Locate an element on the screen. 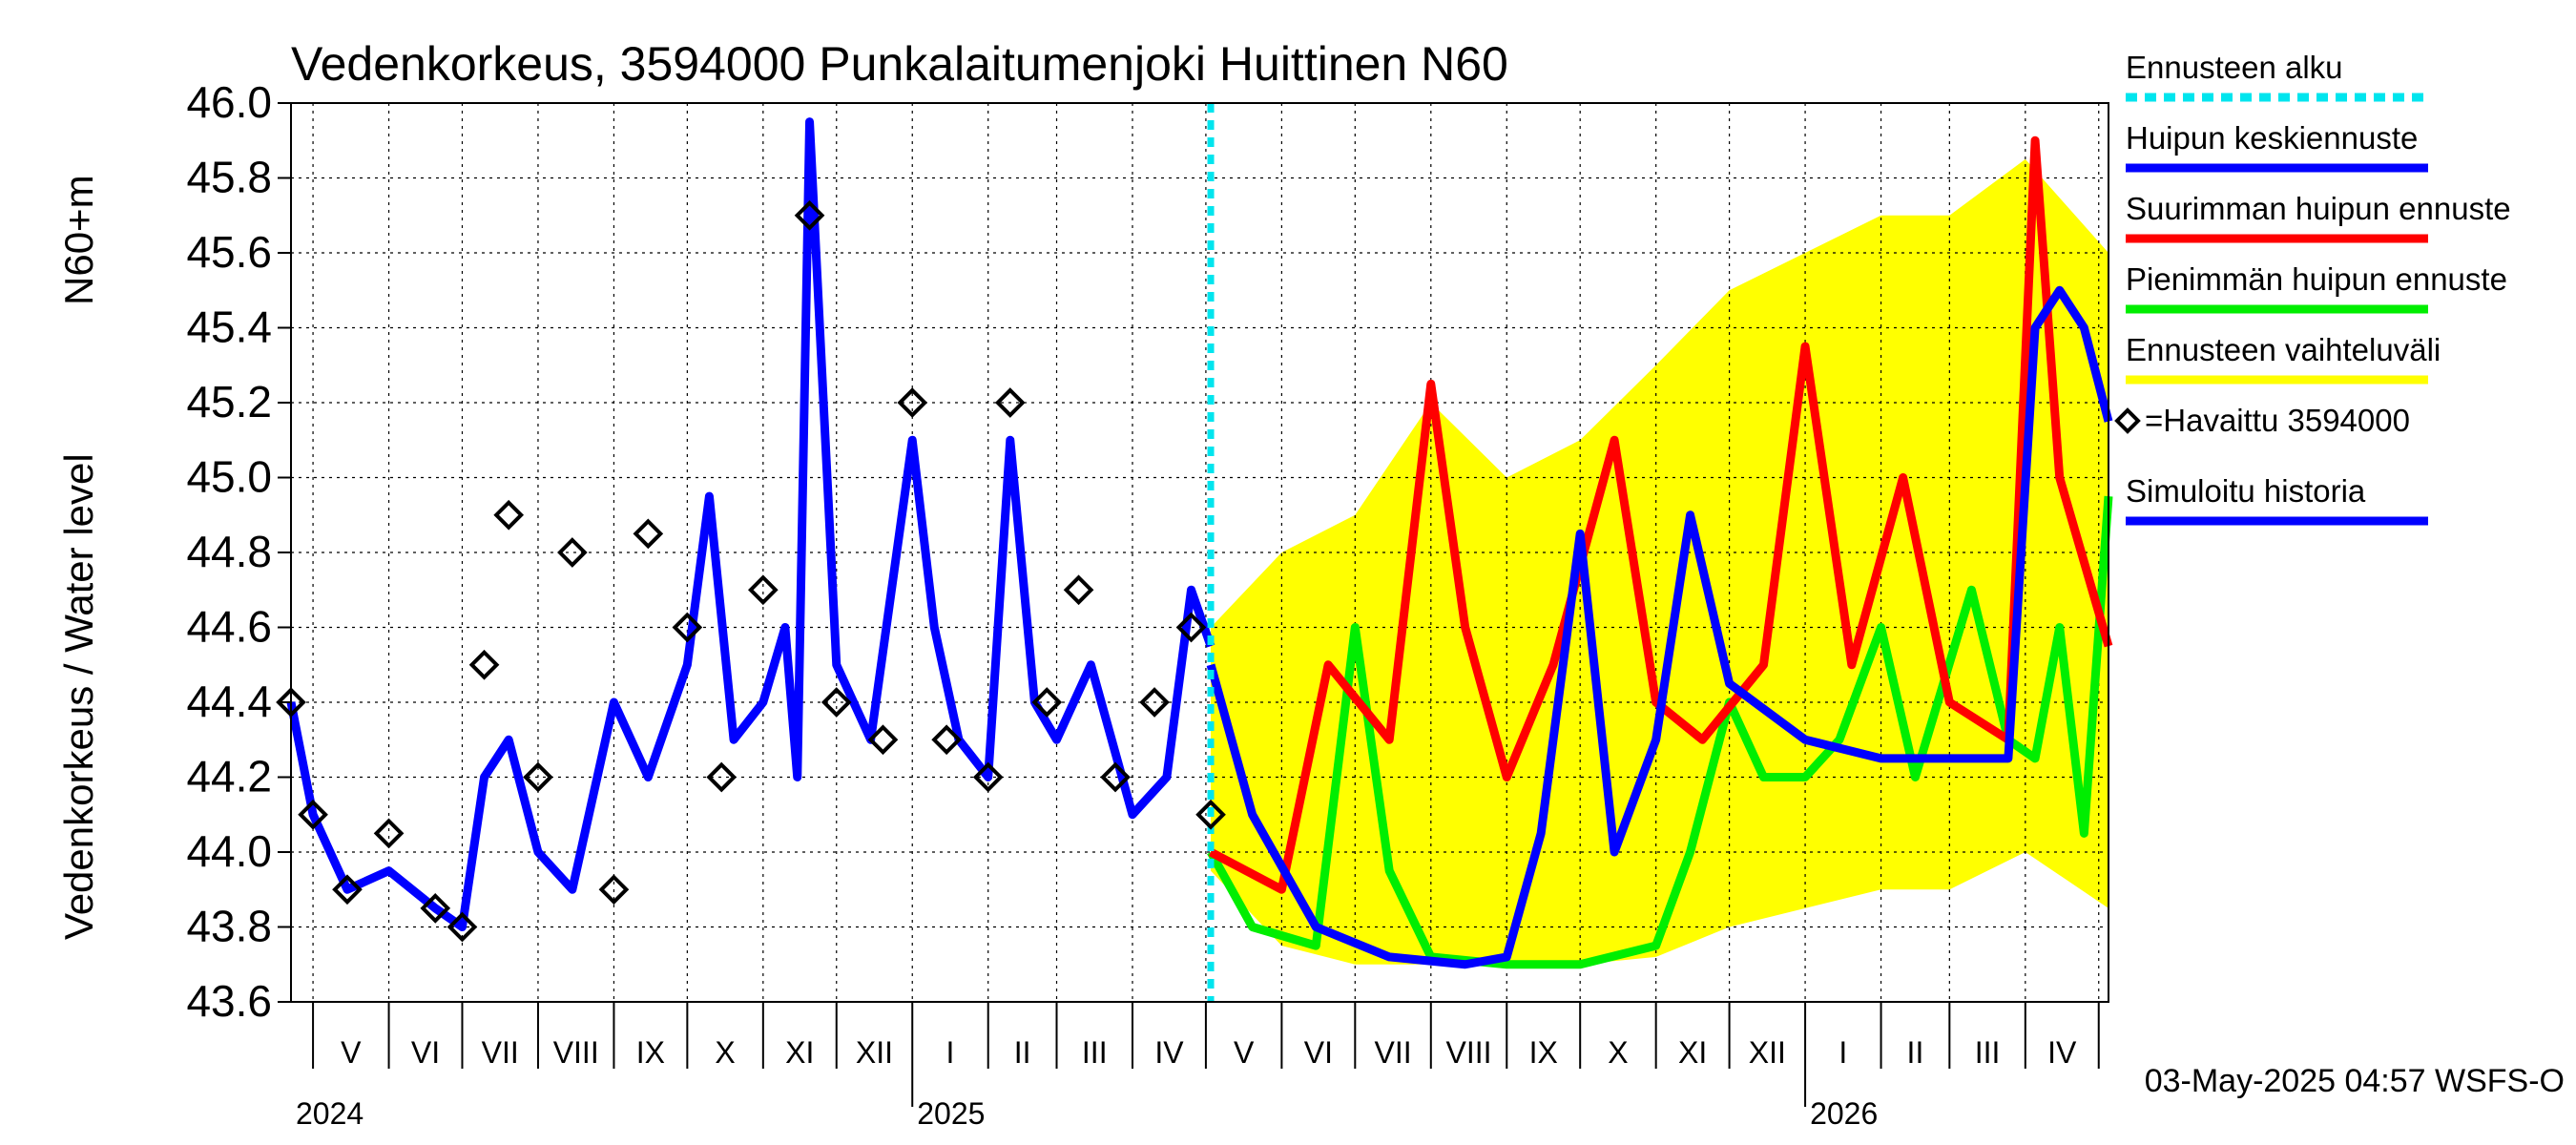 The width and height of the screenshot is (2576, 1145). year-label: 2025 is located at coordinates (951, 1113).